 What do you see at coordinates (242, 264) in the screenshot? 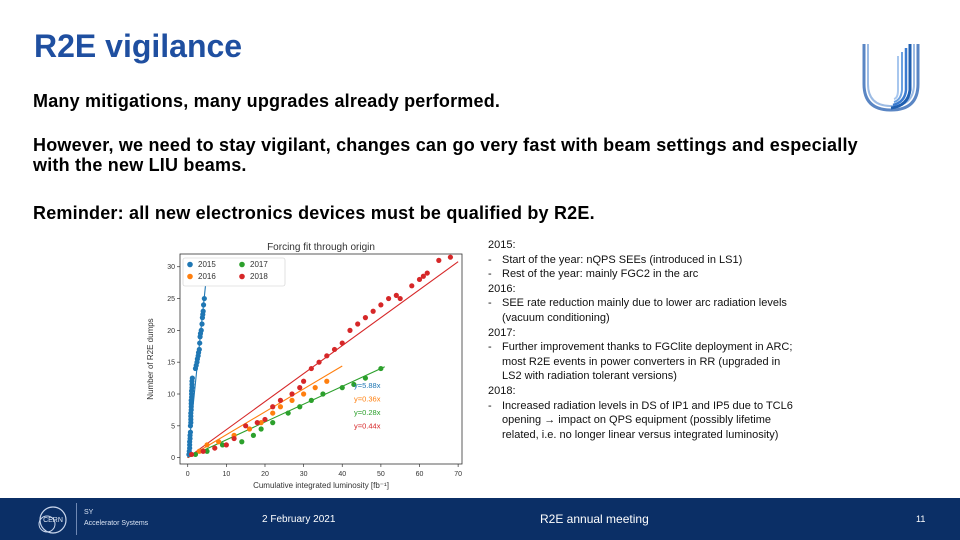
I see `legend-marker-2017` at bounding box center [242, 264].